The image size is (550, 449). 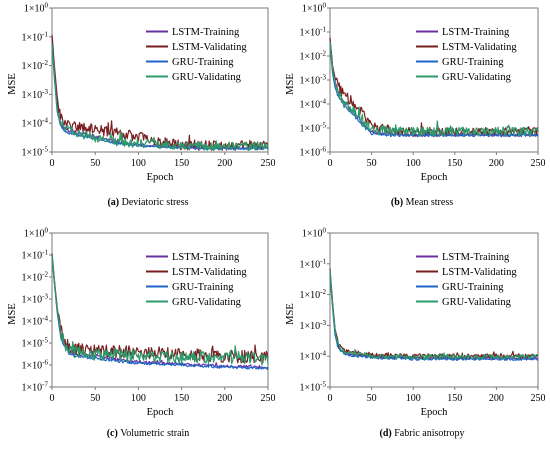 I want to click on y-tick-label: 1×10⁻⁷, so click(x=35, y=387).